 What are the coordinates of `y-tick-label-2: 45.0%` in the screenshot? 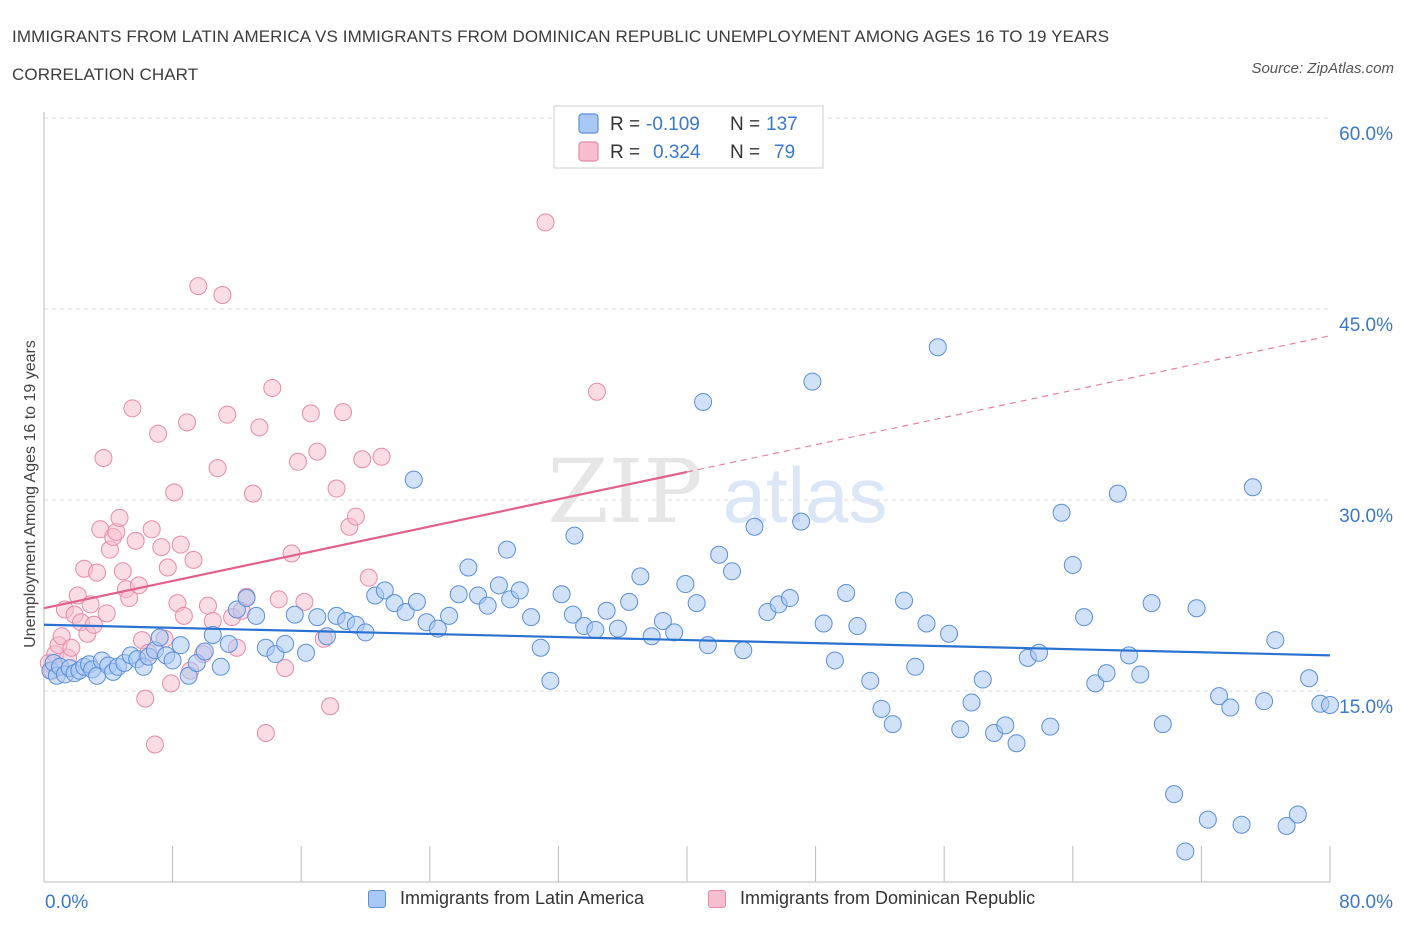 It's located at (1366, 325).